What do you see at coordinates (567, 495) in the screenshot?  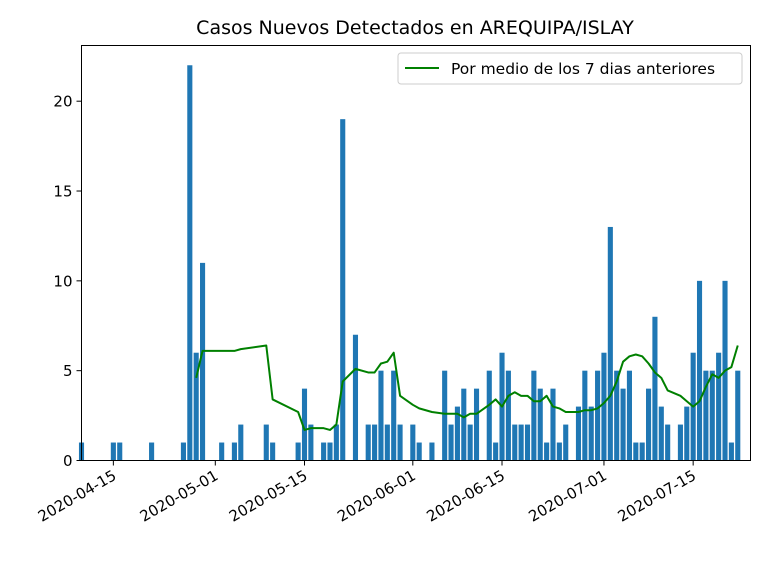 I see `x-tick-label: 2020-07-01` at bounding box center [567, 495].